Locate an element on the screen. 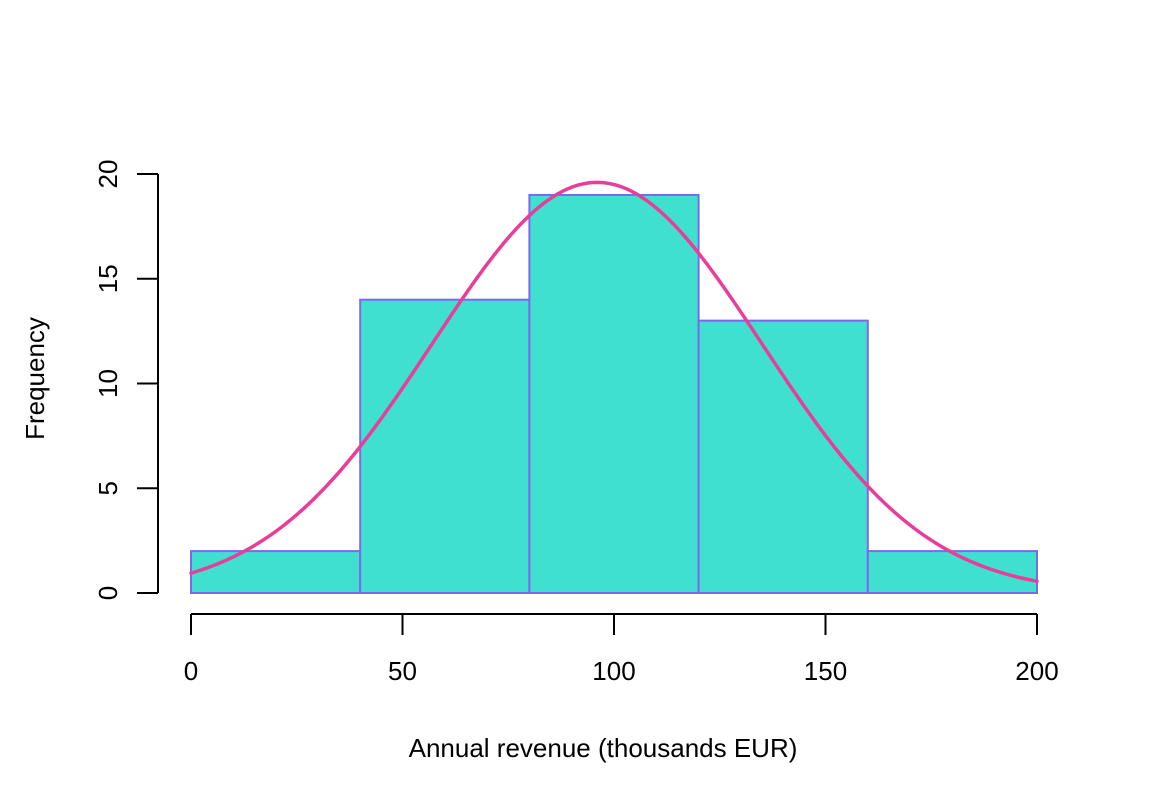 This screenshot has width=1152, height=806. y-tick-label: 5 is located at coordinates (108, 488).